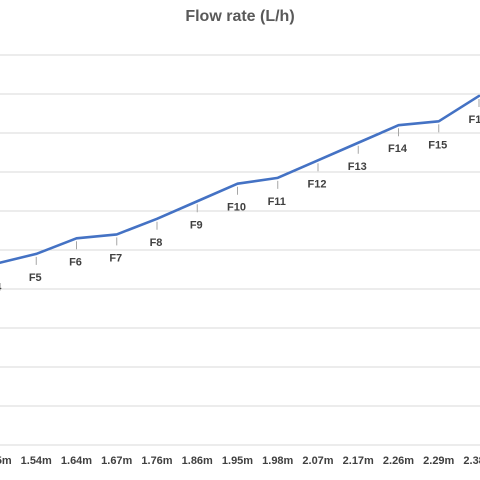  I want to click on x-tick-label: 1.45m, so click(6, 461).